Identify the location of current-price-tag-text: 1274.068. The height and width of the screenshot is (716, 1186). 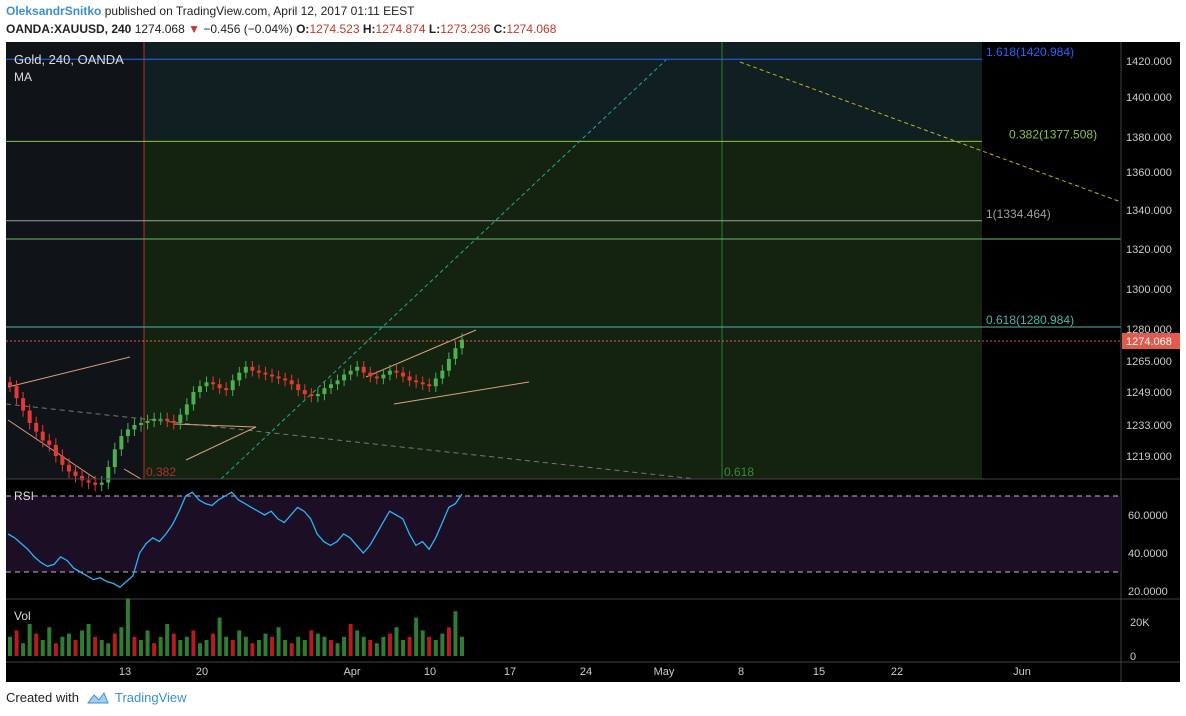
(1149, 342).